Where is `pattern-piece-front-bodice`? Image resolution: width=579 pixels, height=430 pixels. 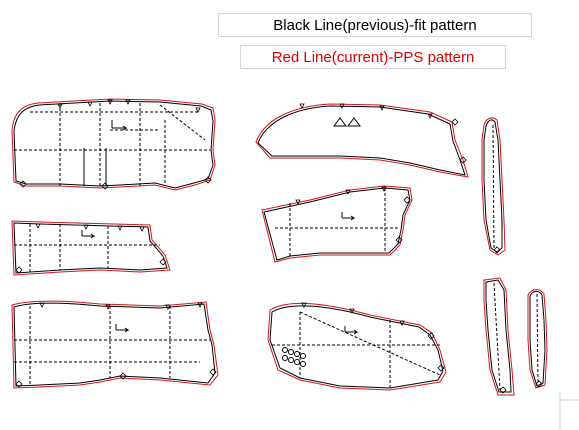 pattern-piece-front-bodice is located at coordinates (113, 144).